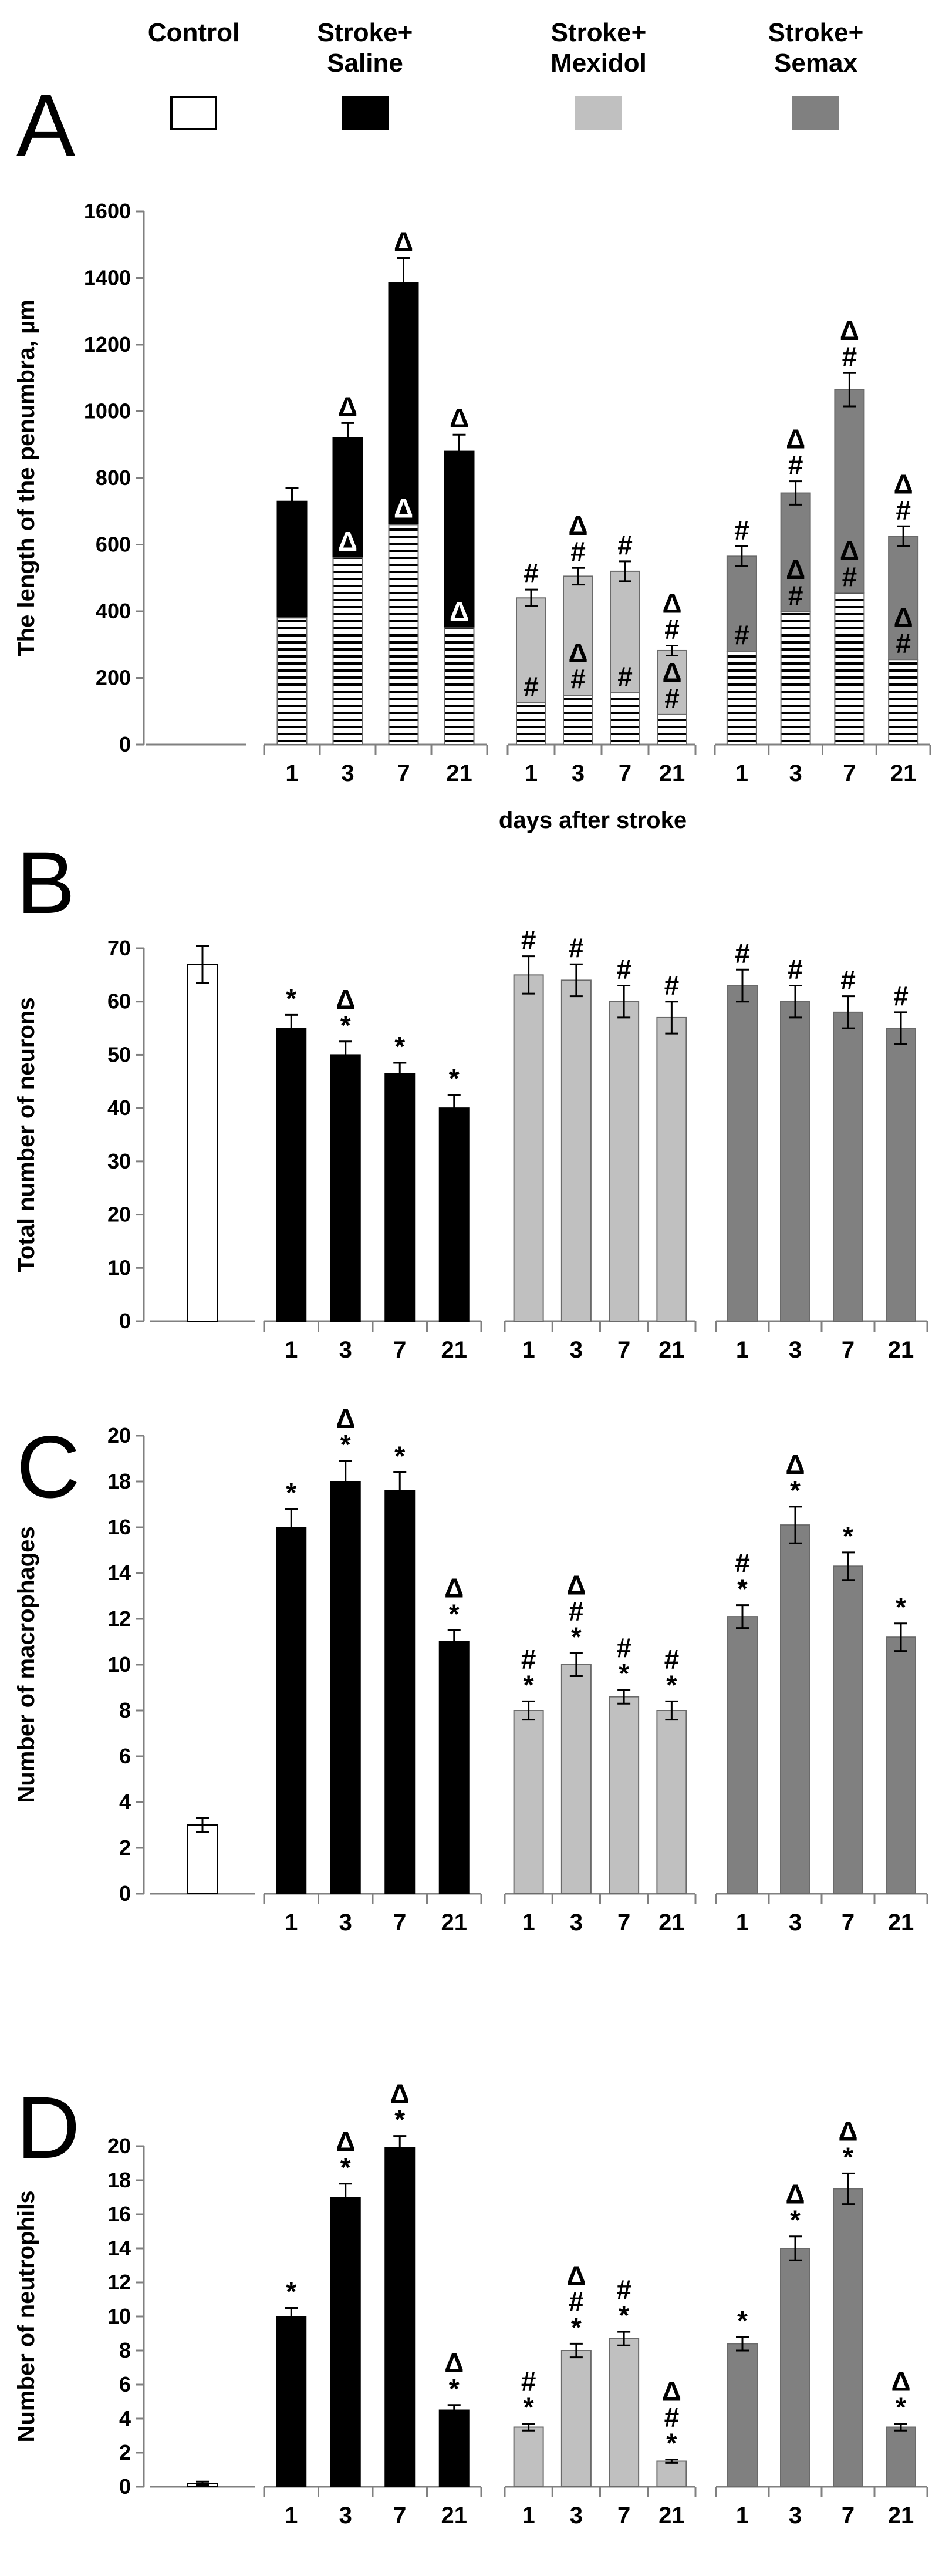  What do you see at coordinates (45, 125) in the screenshot?
I see `panel-letter: A` at bounding box center [45, 125].